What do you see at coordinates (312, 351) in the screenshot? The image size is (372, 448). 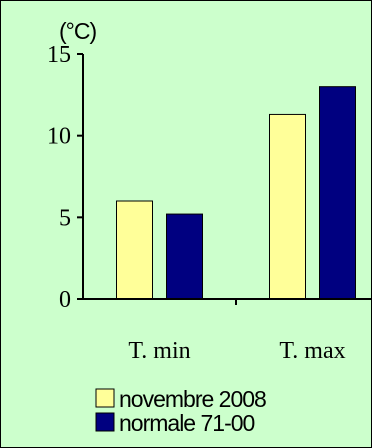 I see `x-tick-label: T. max` at bounding box center [312, 351].